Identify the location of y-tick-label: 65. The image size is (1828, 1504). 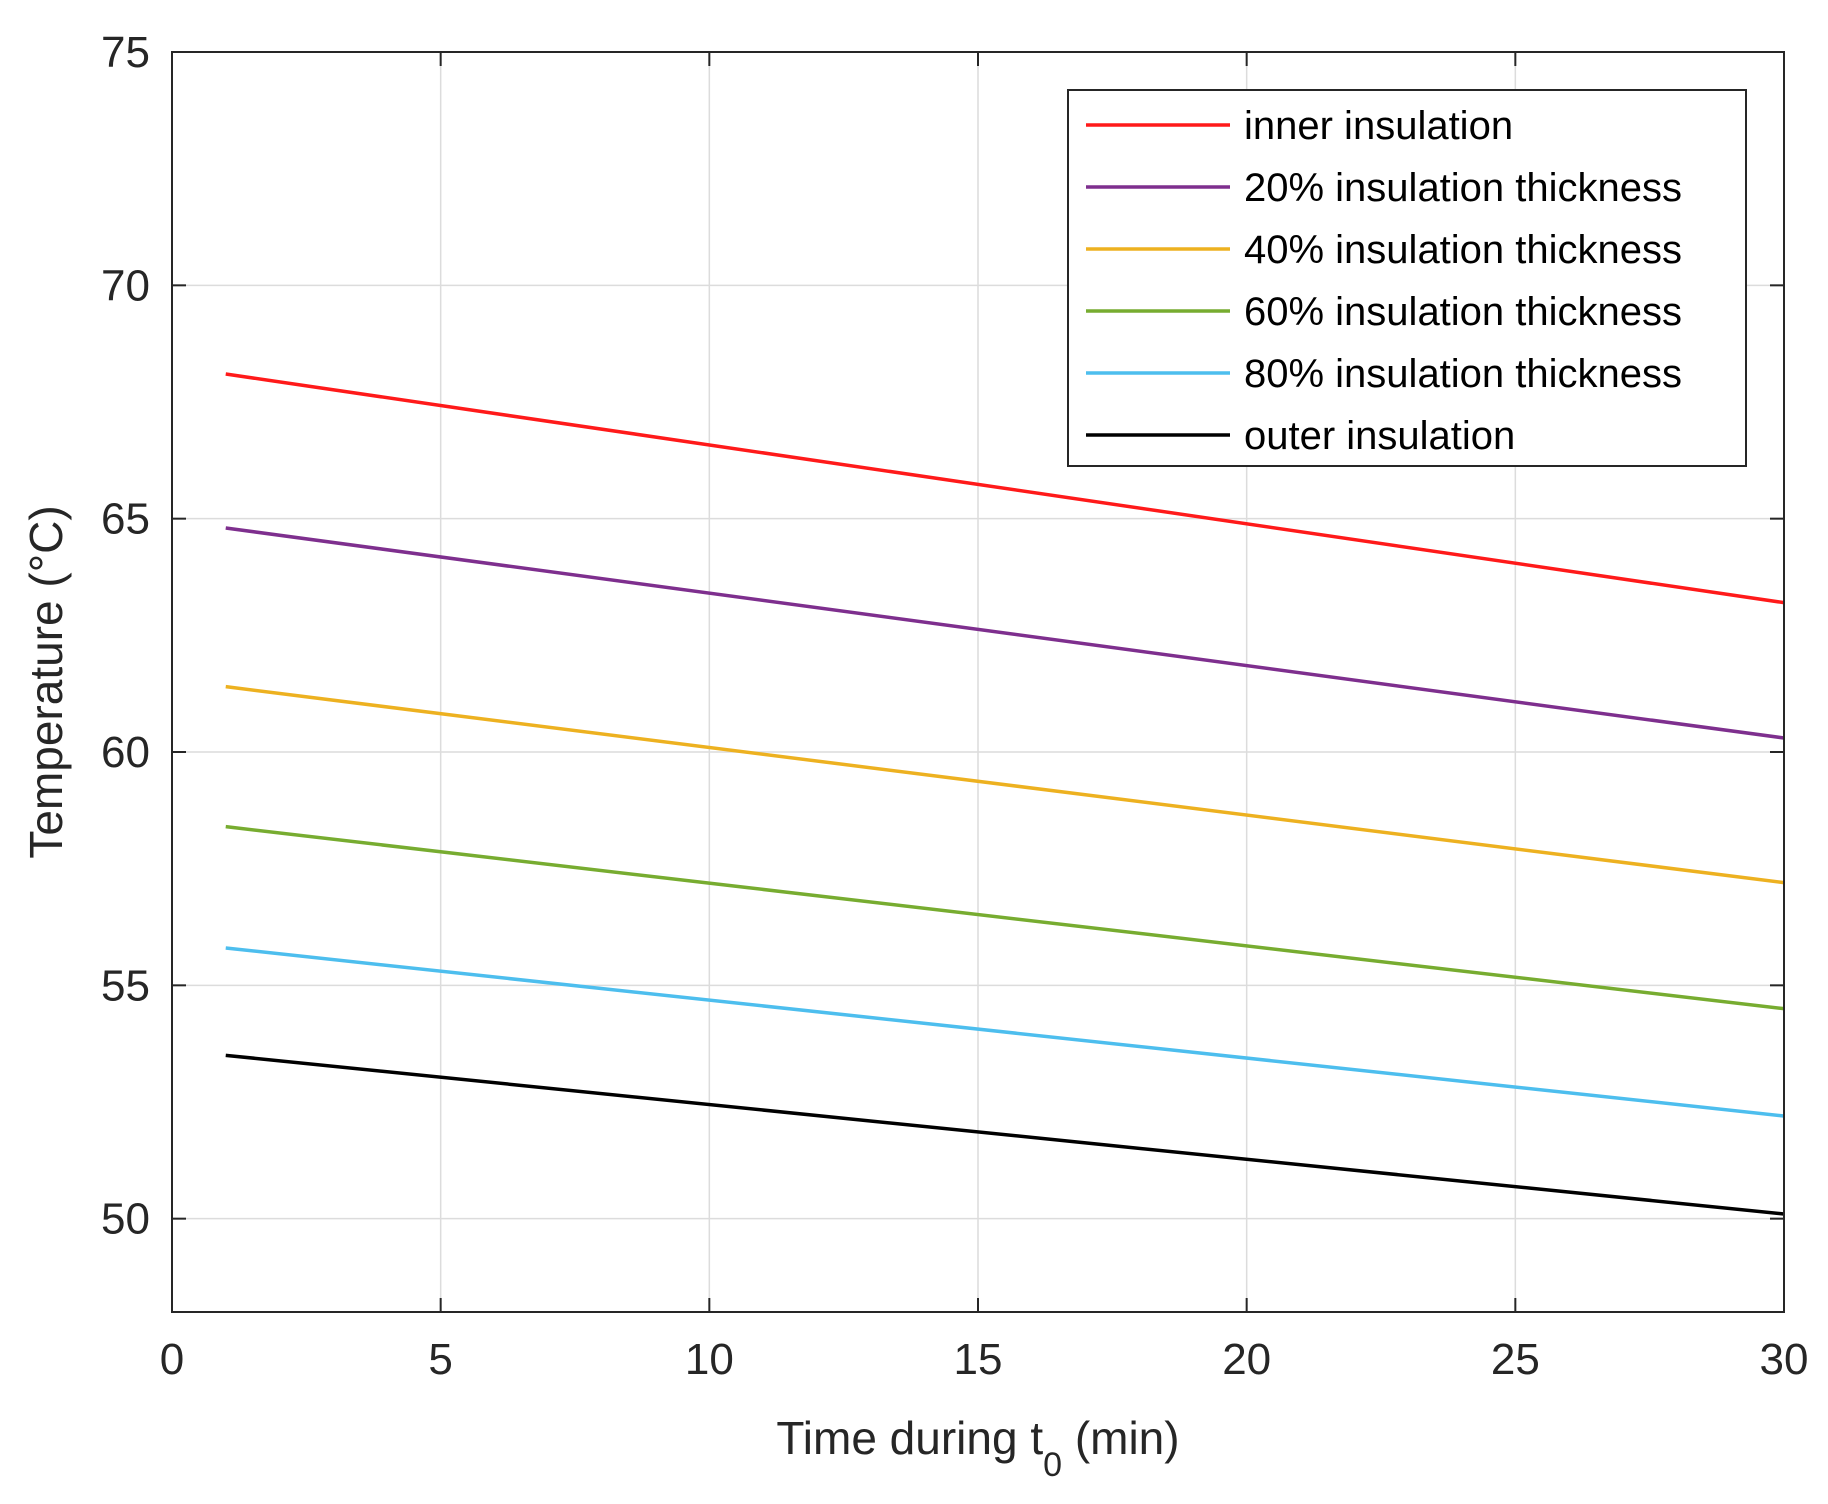
(125, 519).